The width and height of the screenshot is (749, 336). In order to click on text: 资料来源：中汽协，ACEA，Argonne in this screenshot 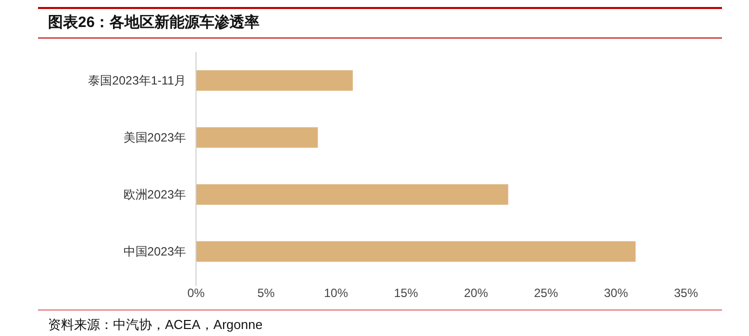, I will do `click(155, 324)`.